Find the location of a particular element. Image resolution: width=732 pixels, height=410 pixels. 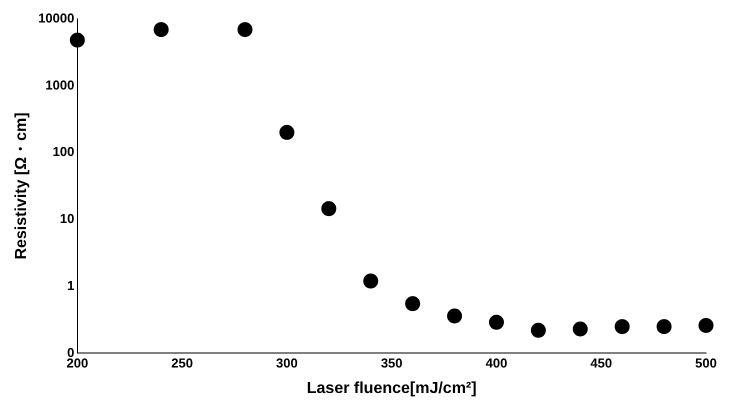

y-axis-title: Resistivity [Ω・cm] is located at coordinates (21, 186).